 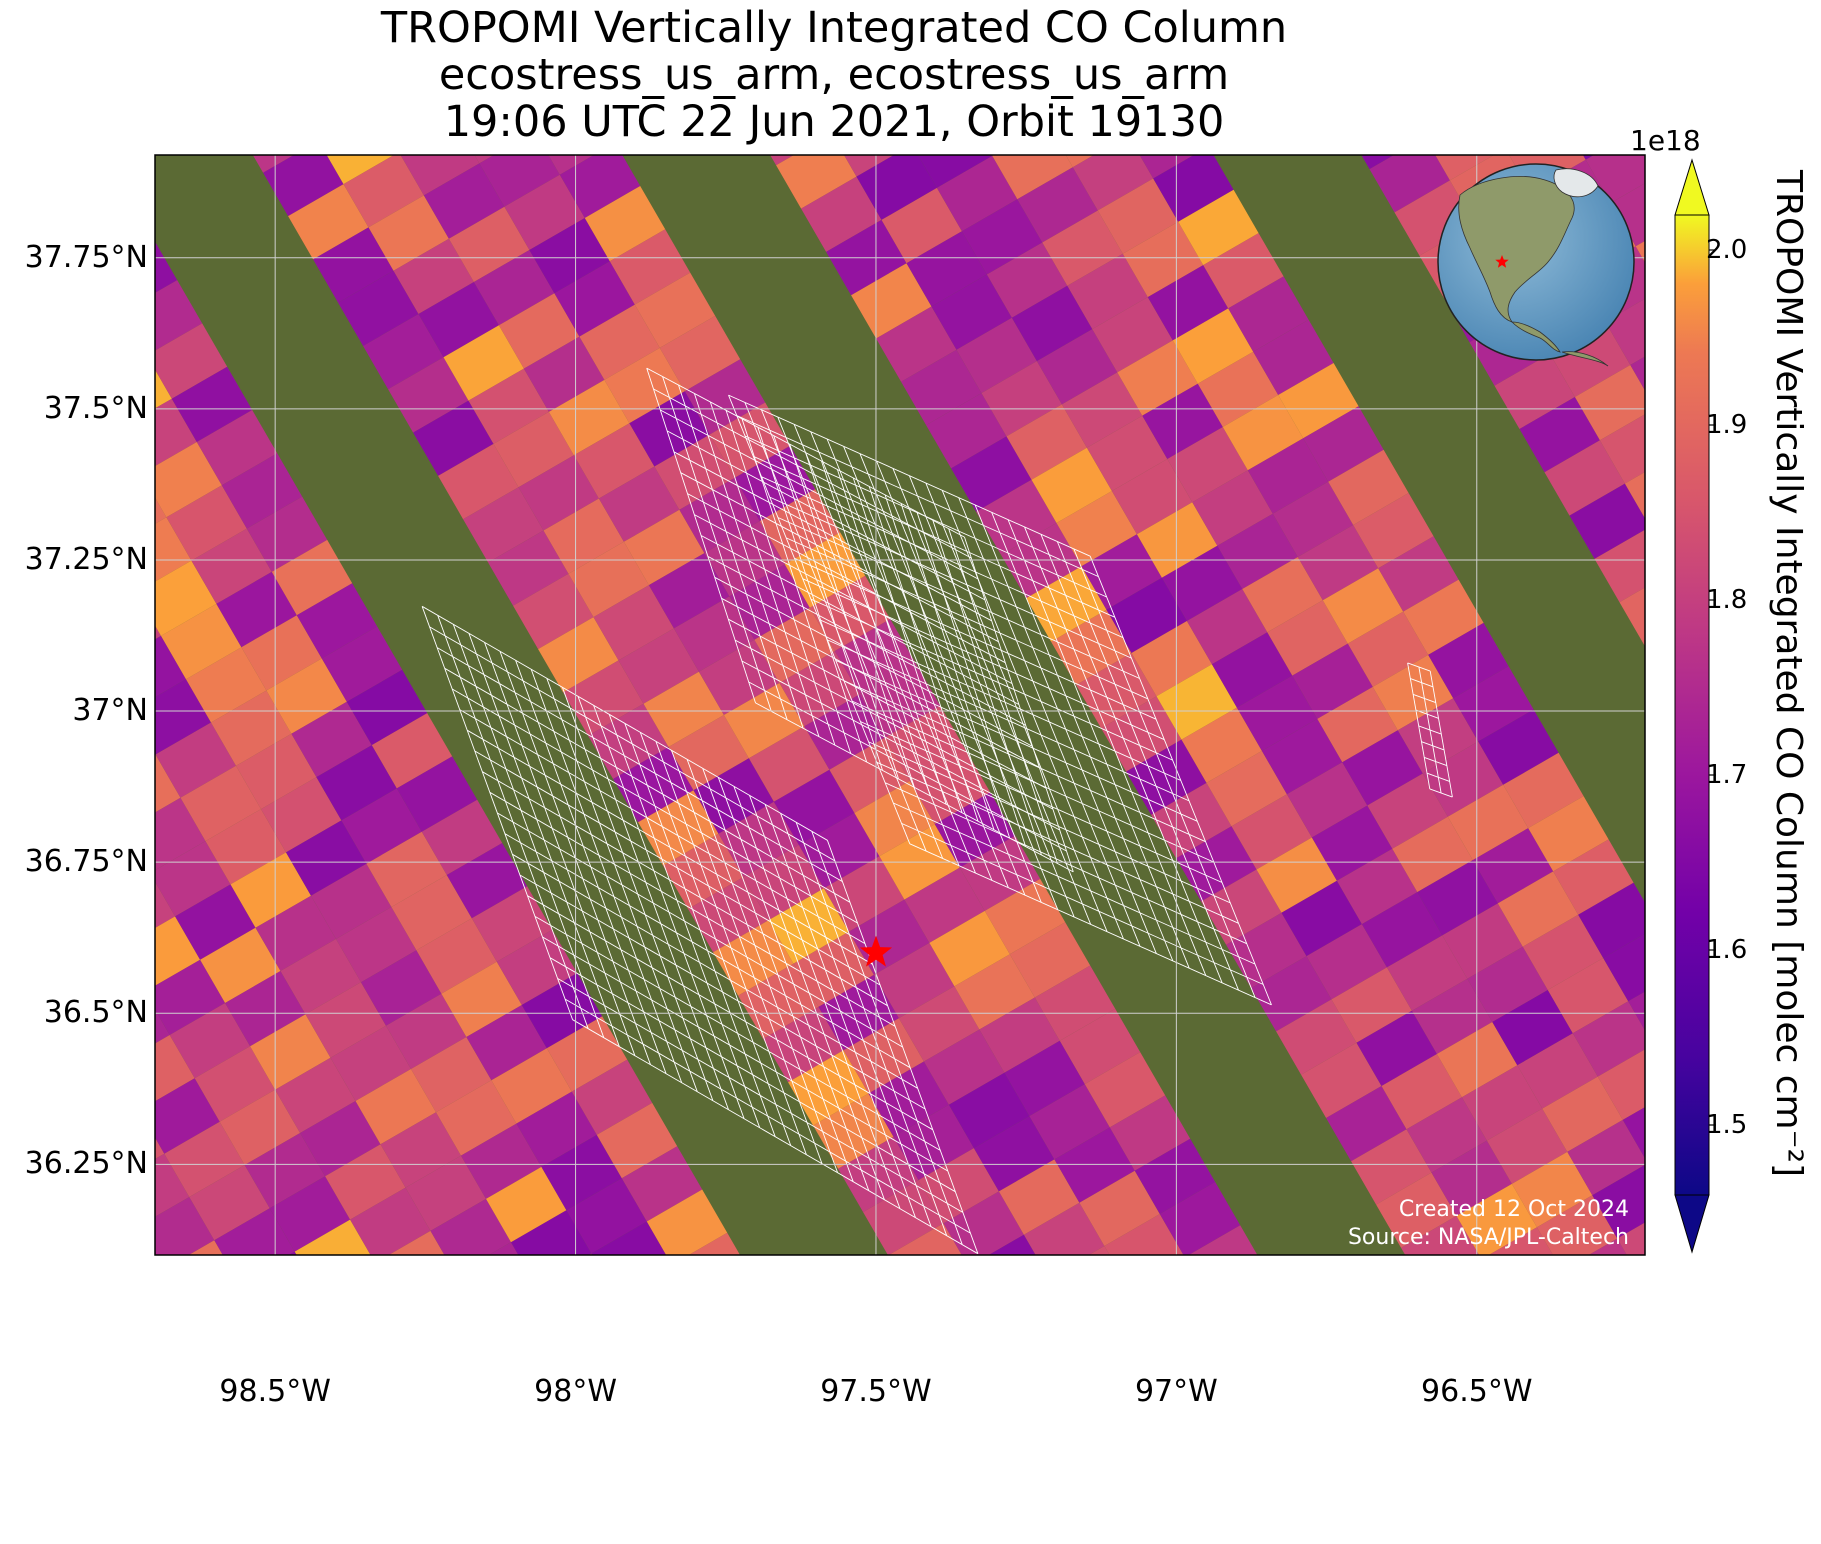 What do you see at coordinates (1695, 706) in the screenshot?
I see `colorbar` at bounding box center [1695, 706].